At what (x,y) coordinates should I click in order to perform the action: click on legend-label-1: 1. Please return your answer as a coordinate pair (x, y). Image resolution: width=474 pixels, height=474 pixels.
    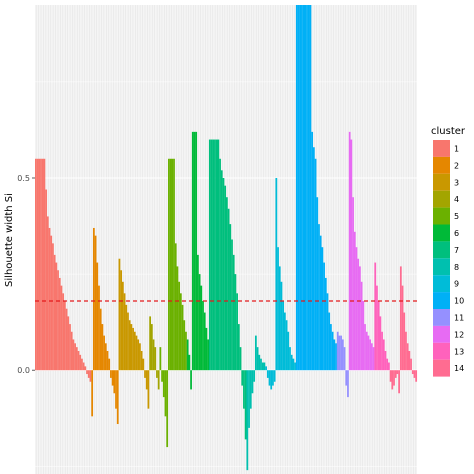
    Looking at the image, I should click on (456, 148).